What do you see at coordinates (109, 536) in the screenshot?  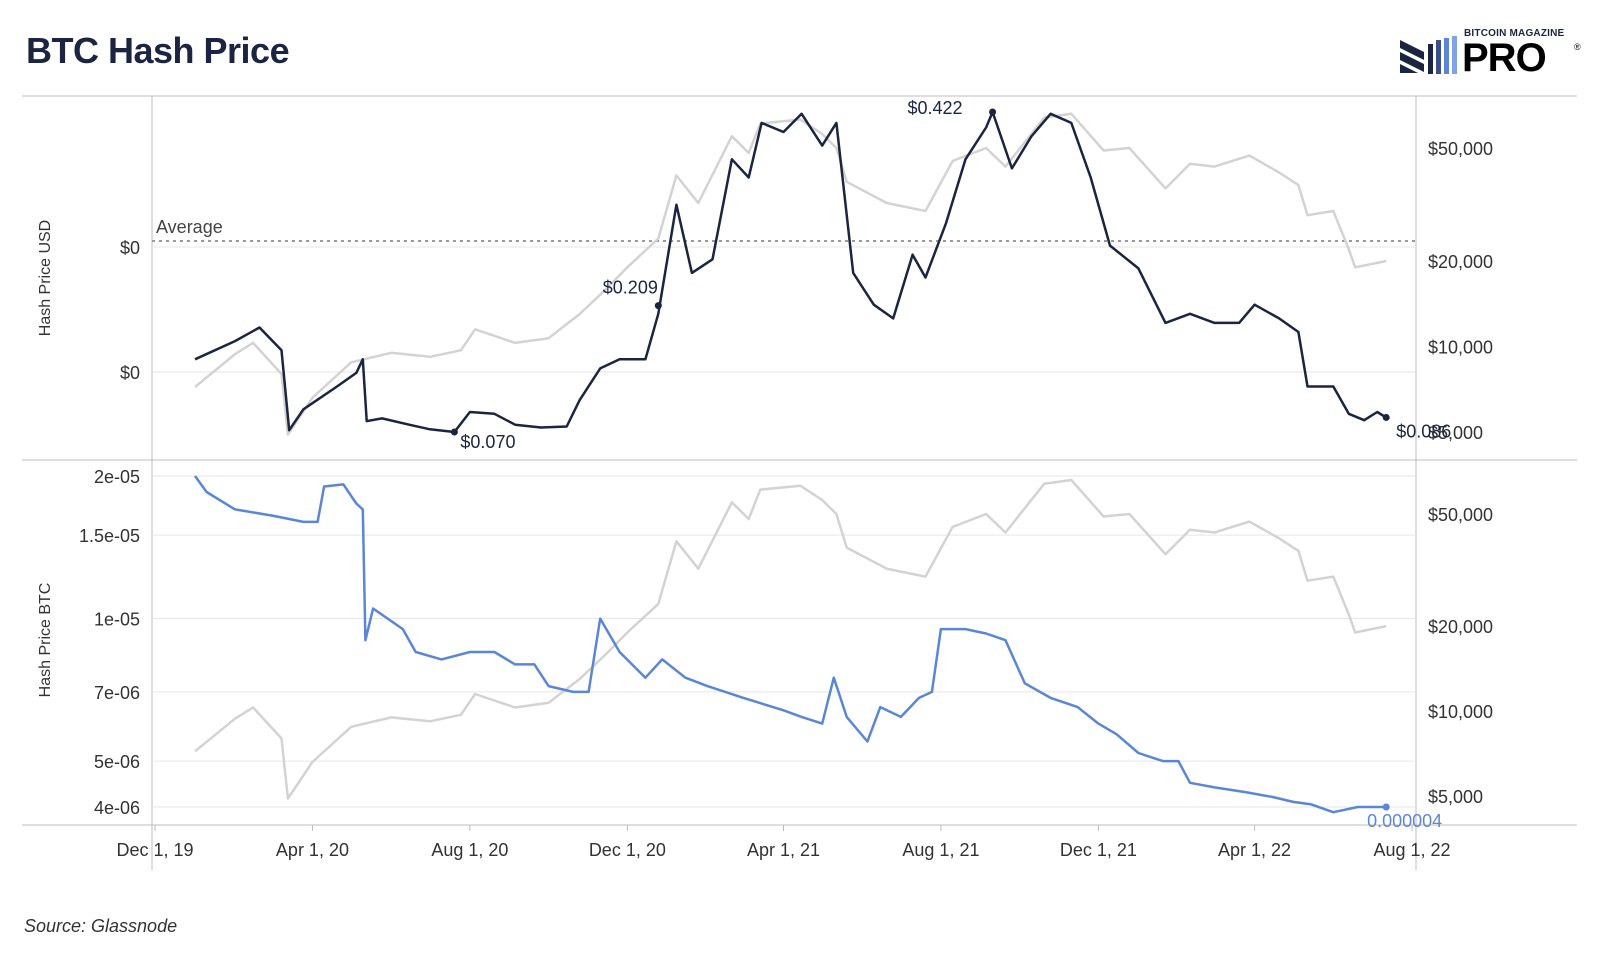 I see `bottom-y-tick-label: 1.5e-05` at bounding box center [109, 536].